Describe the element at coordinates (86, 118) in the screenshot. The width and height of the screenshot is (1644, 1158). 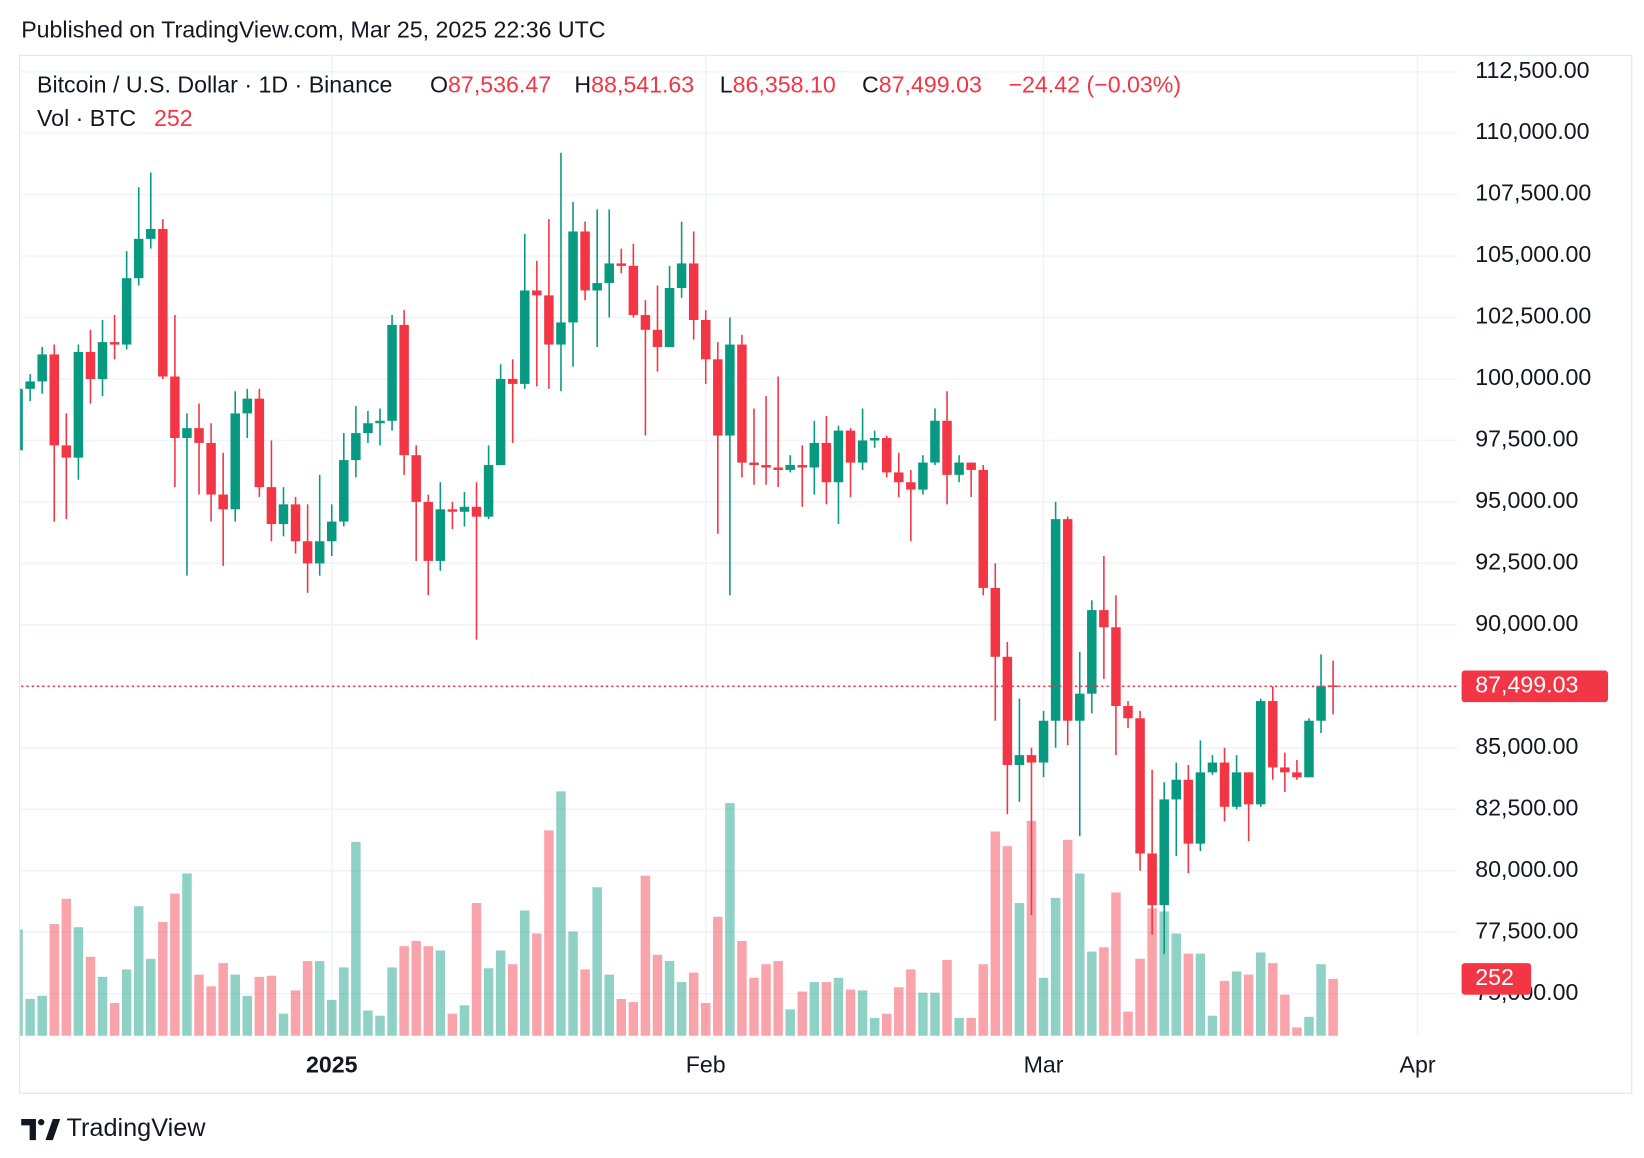
I see `volume-title: Vol · BTC` at that location.